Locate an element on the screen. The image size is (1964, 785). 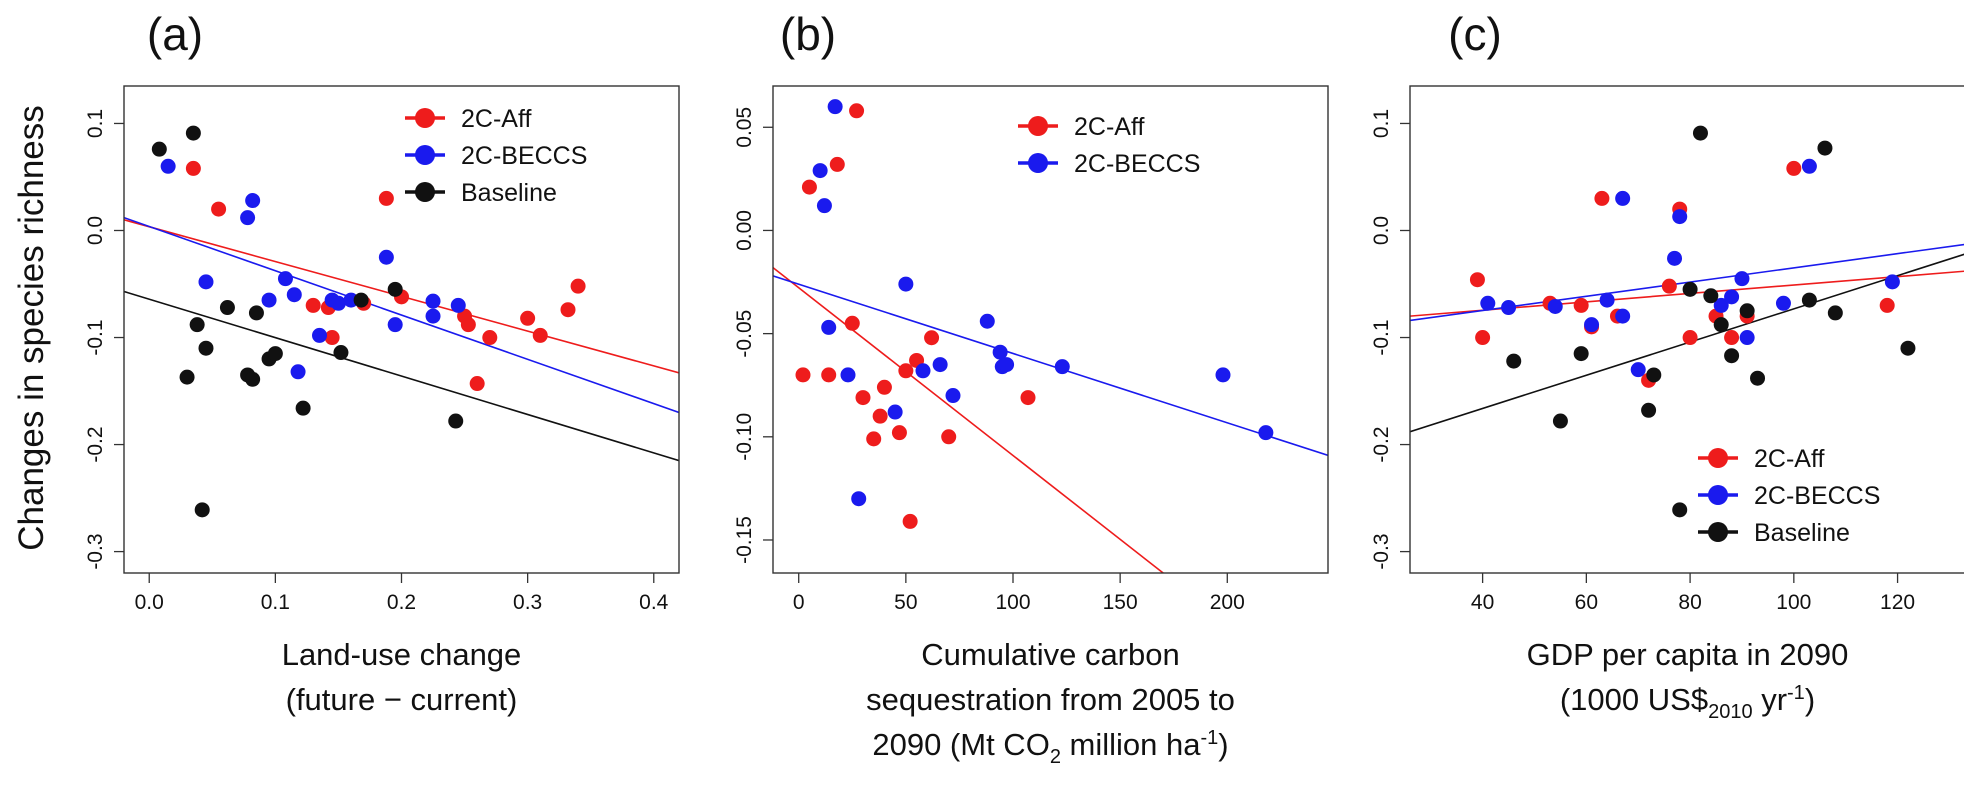
legend-label: 2C-BECCS is located at coordinates (1817, 496).